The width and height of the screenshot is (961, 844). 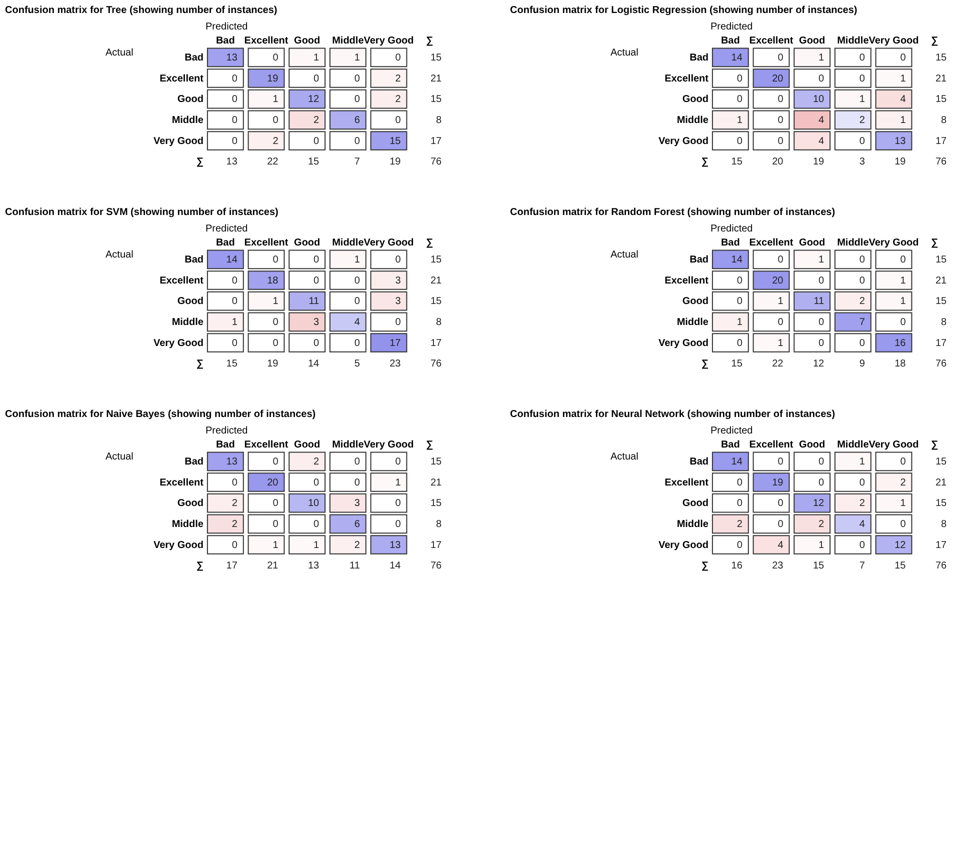 What do you see at coordinates (737, 260) in the screenshot?
I see `data-label: 14` at bounding box center [737, 260].